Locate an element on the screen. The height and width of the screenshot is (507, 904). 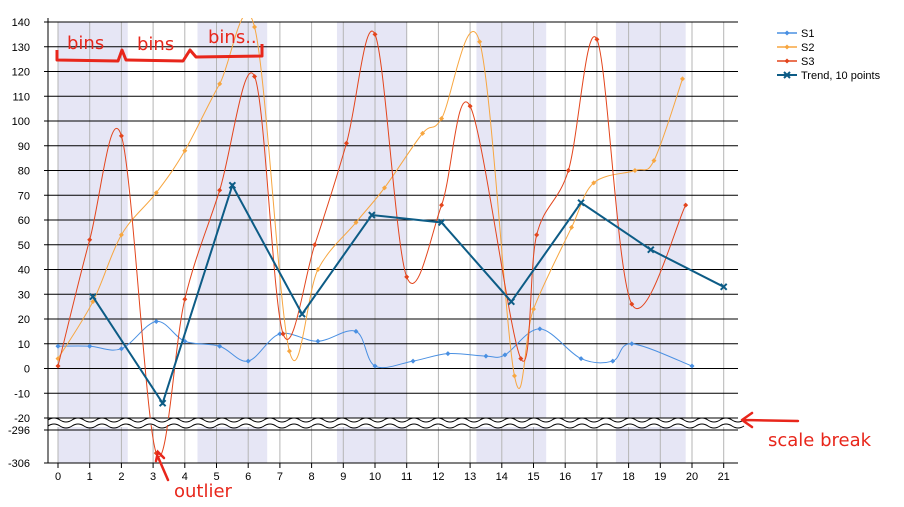
bins-label-3: bins.. is located at coordinates (232, 37).